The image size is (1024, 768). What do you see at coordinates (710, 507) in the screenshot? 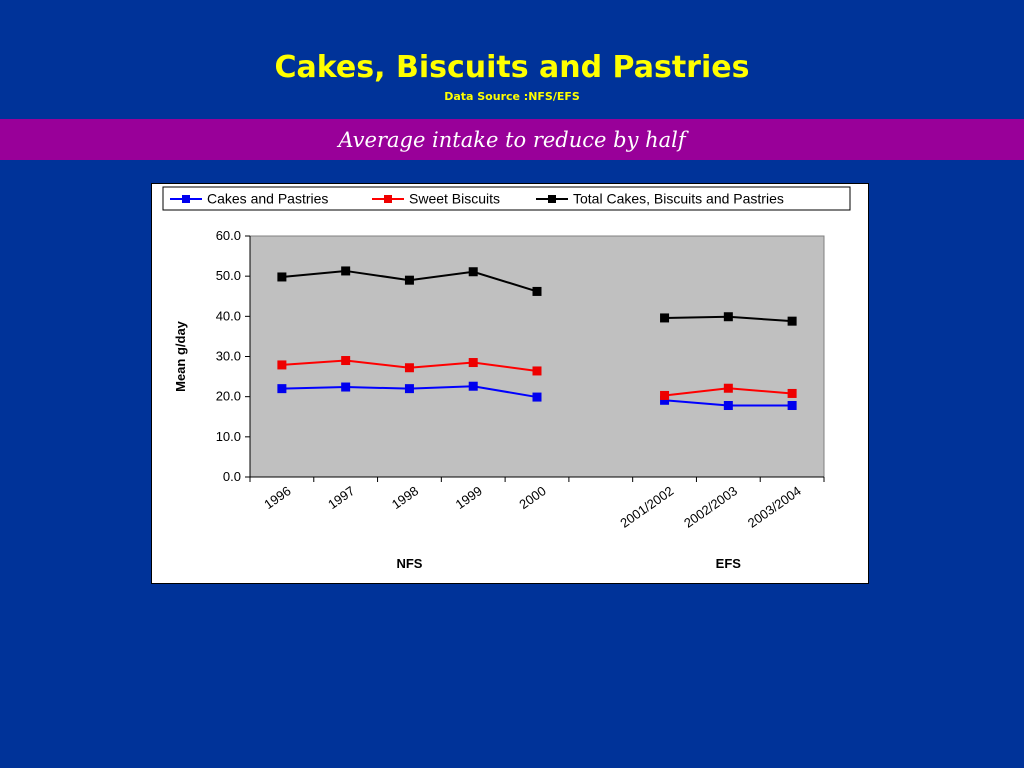
I see `x-tick-label: 2002/2003` at bounding box center [710, 507].